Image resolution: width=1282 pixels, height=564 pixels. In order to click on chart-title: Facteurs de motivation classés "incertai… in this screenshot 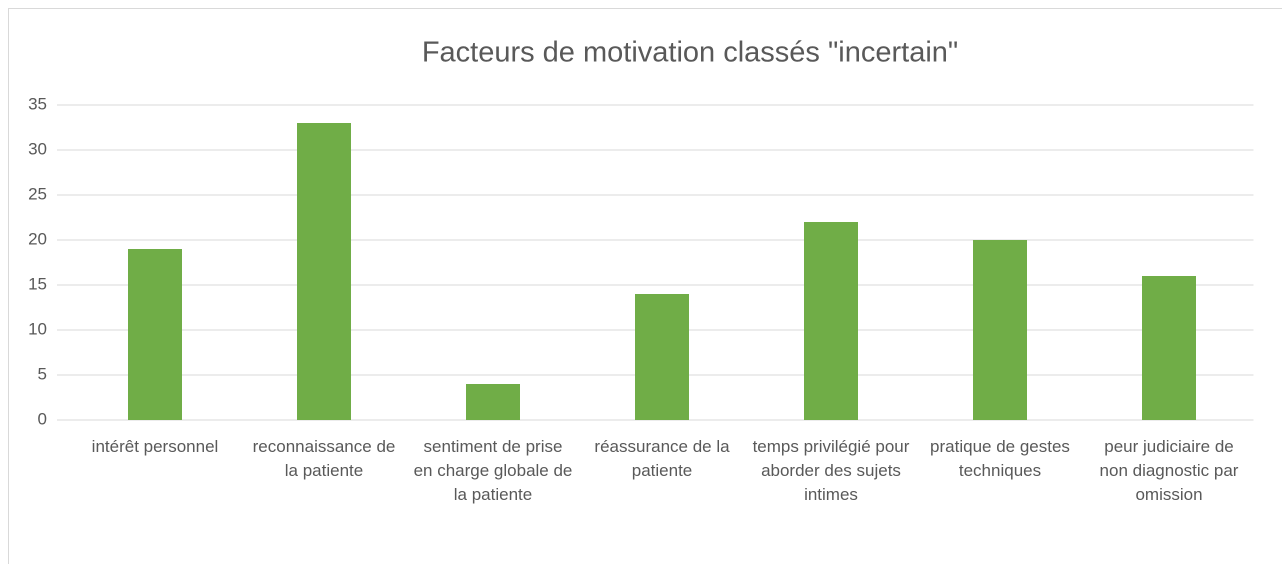, I will do `click(690, 53)`.